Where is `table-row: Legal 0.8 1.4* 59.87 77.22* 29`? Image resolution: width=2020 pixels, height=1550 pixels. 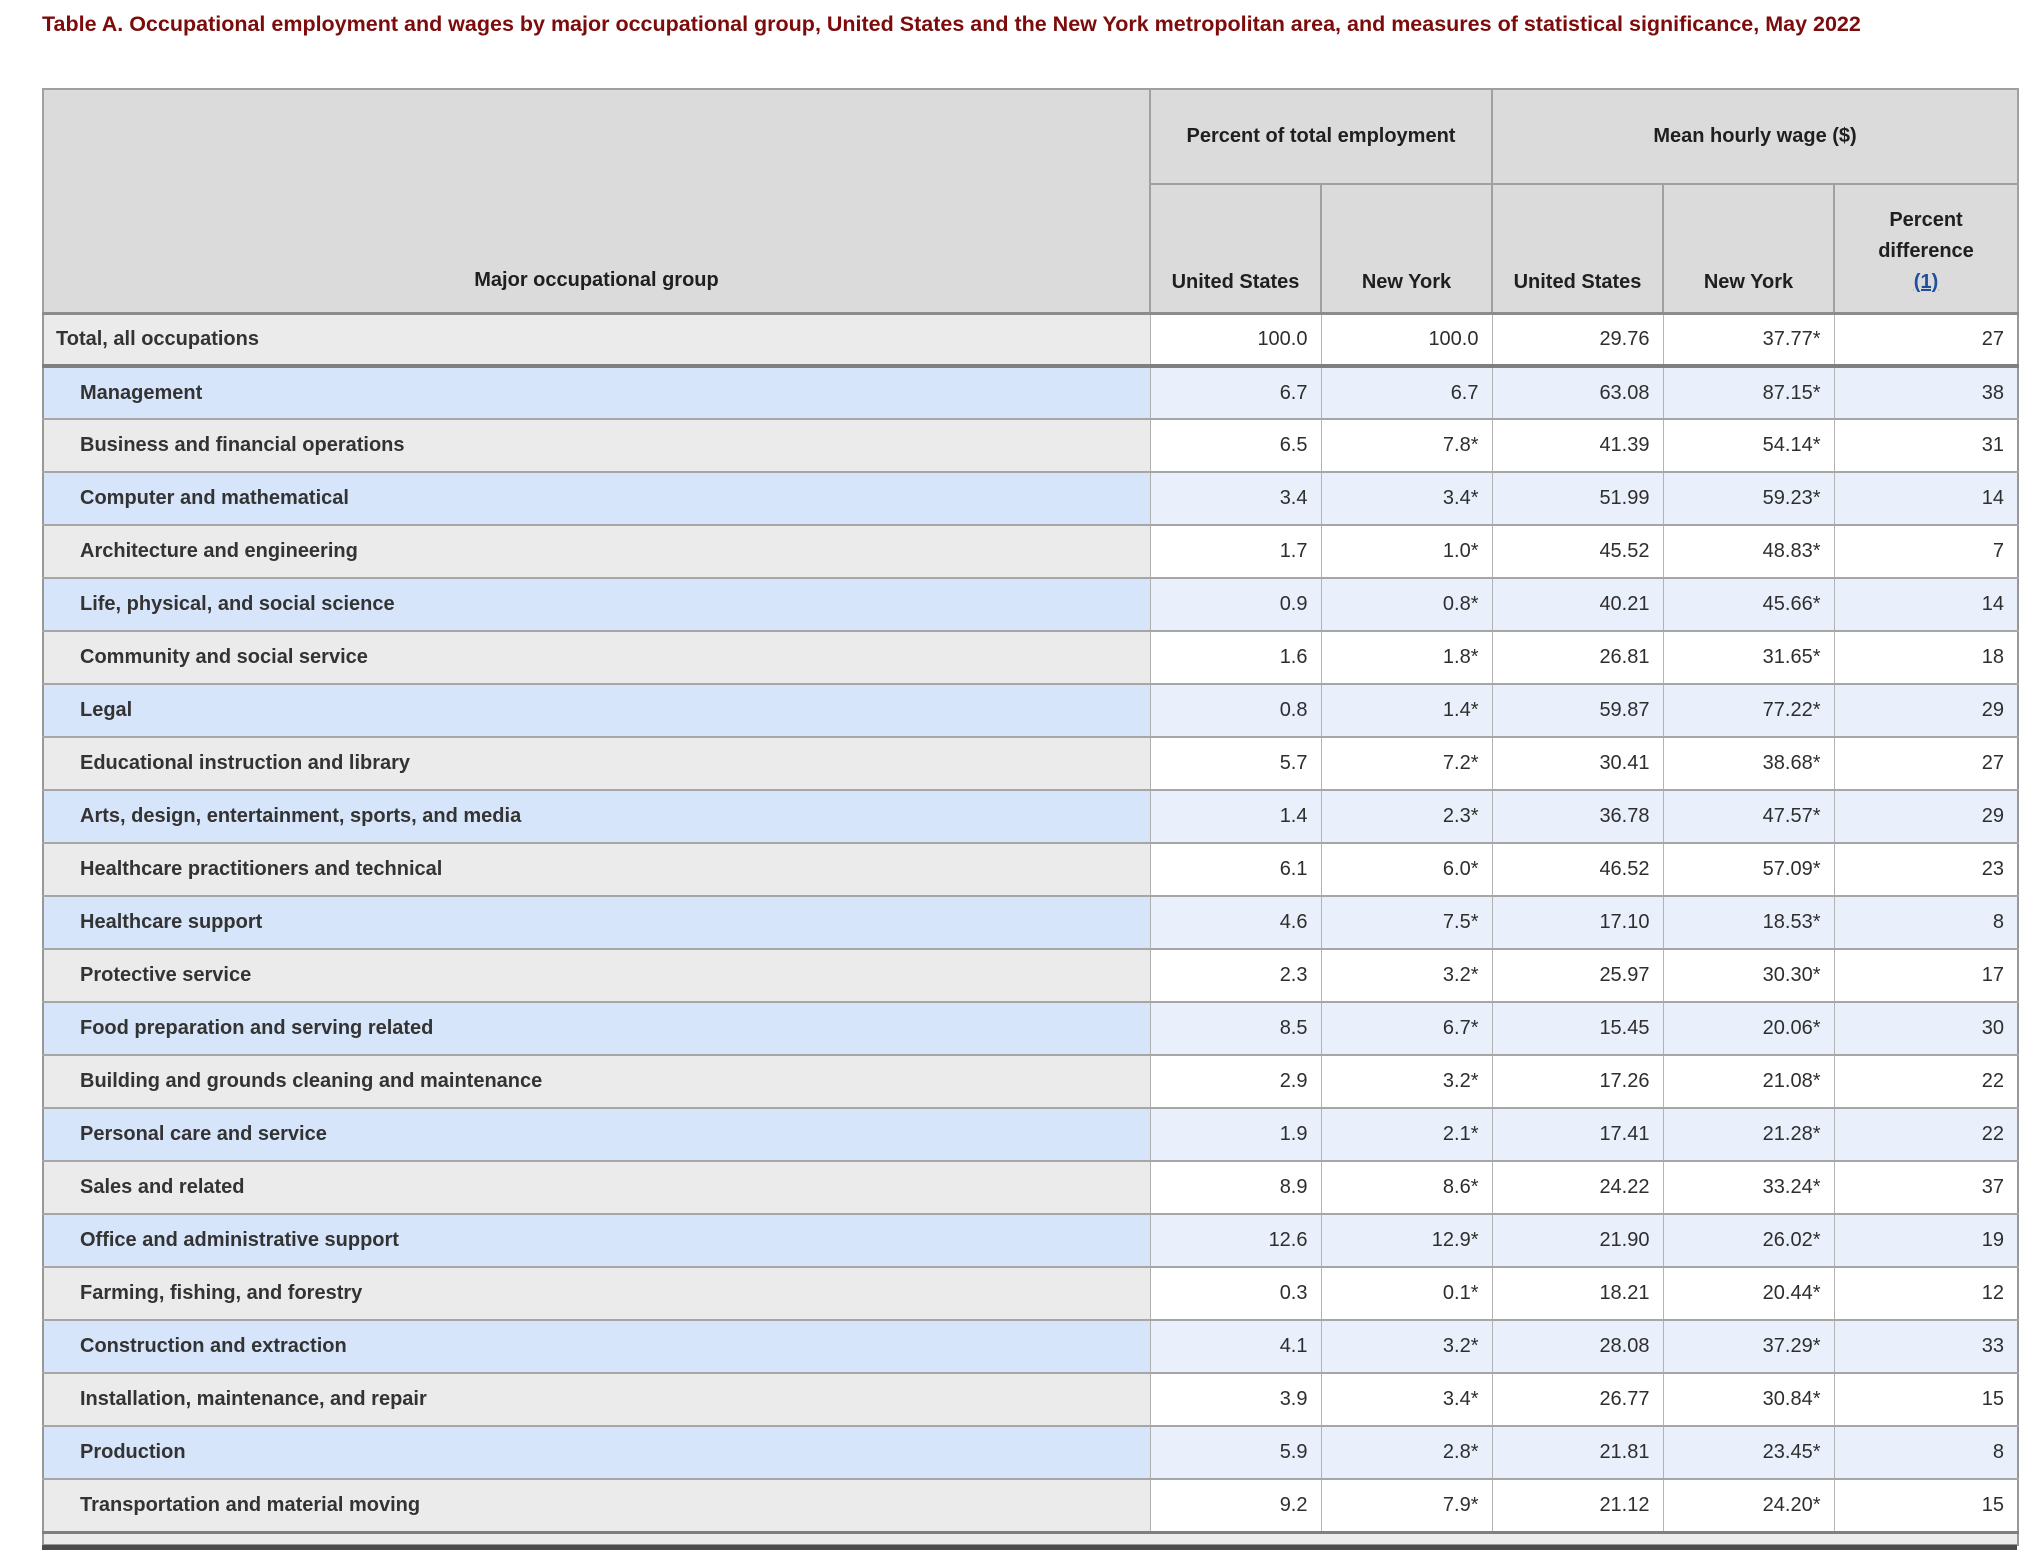
table-row: Legal 0.8 1.4* 59.87 77.22* 29 is located at coordinates (1031, 710).